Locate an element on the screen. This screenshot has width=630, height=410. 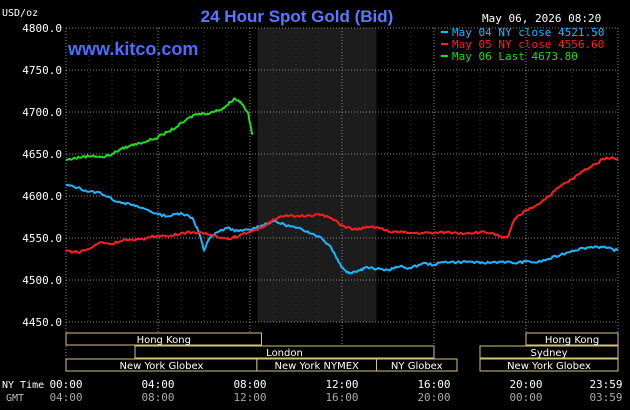
x-tick-gmt-label: 20:00 is located at coordinates (433, 397).